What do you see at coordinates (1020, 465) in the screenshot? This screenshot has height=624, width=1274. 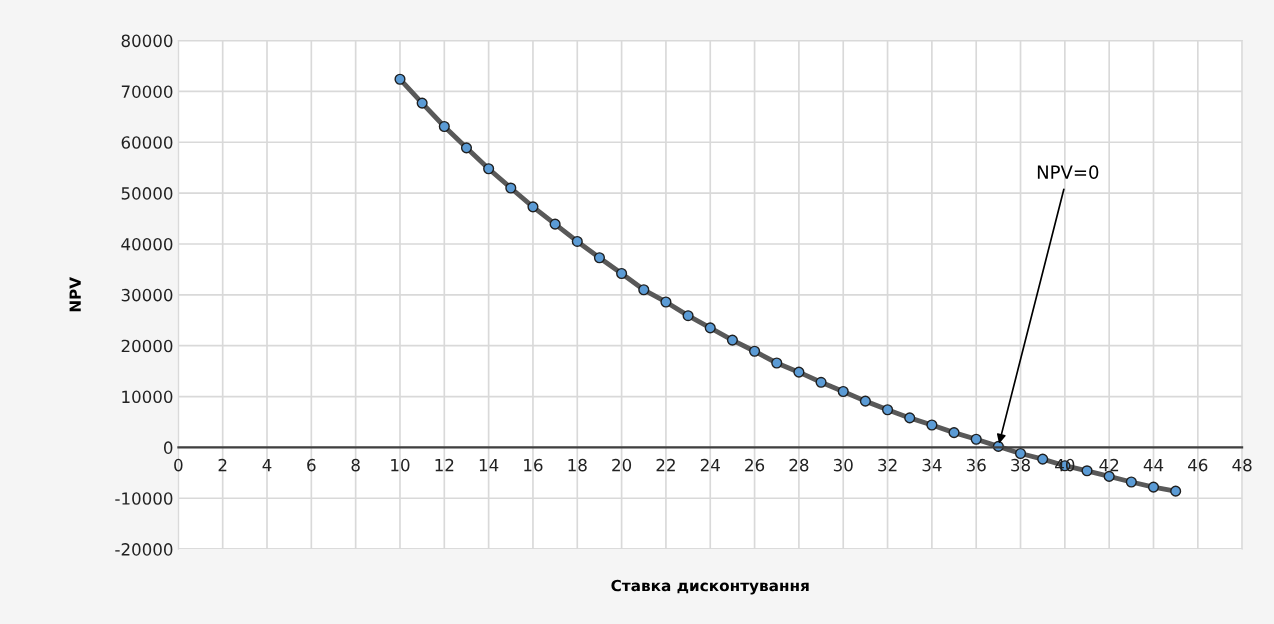 I see `x-tick-label: 38` at bounding box center [1020, 465].